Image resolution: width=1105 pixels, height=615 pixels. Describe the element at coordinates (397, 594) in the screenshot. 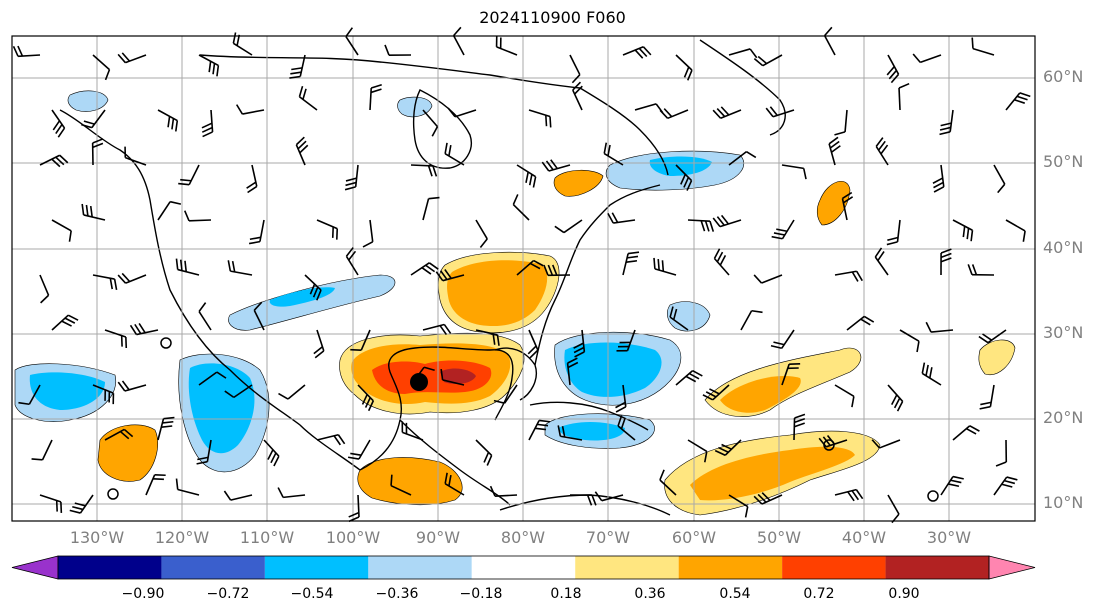

I see `colorbar-tick-label: −0.36` at that location.